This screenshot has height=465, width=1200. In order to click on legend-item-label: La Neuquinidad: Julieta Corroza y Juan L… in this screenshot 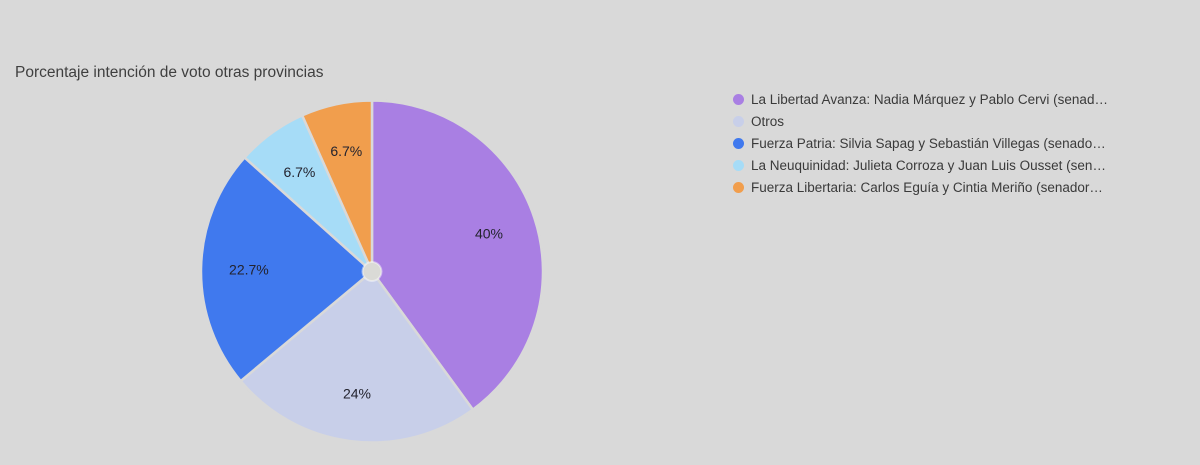, I will do `click(928, 165)`.